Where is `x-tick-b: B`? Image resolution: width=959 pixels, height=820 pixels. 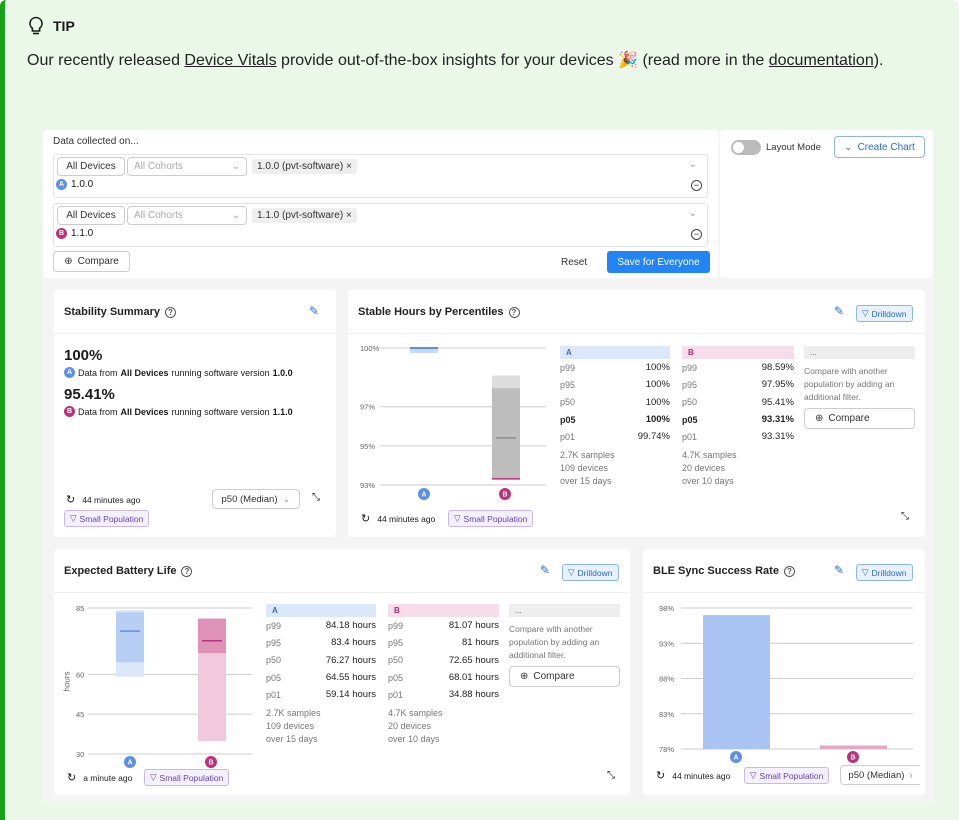
x-tick-b: B is located at coordinates (852, 758).